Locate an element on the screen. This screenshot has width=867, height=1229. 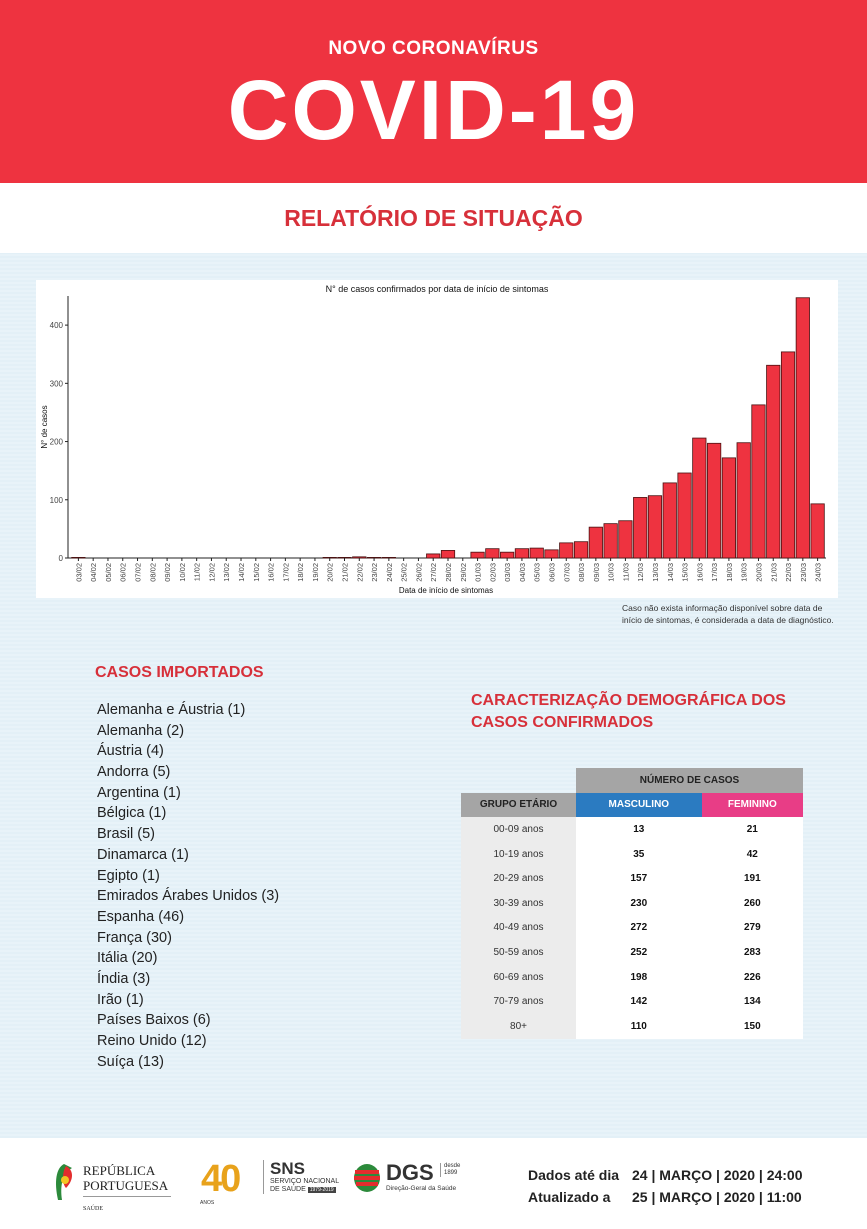
x-tick-label: 13/02 is located at coordinates (226, 572).